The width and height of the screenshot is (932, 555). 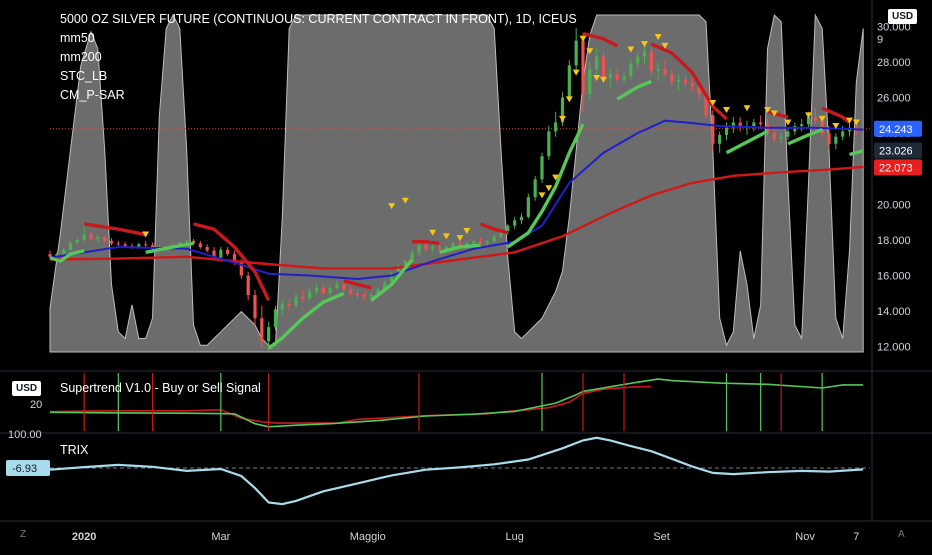 I want to click on price-badge-label-1: 23.026, so click(x=896, y=151).